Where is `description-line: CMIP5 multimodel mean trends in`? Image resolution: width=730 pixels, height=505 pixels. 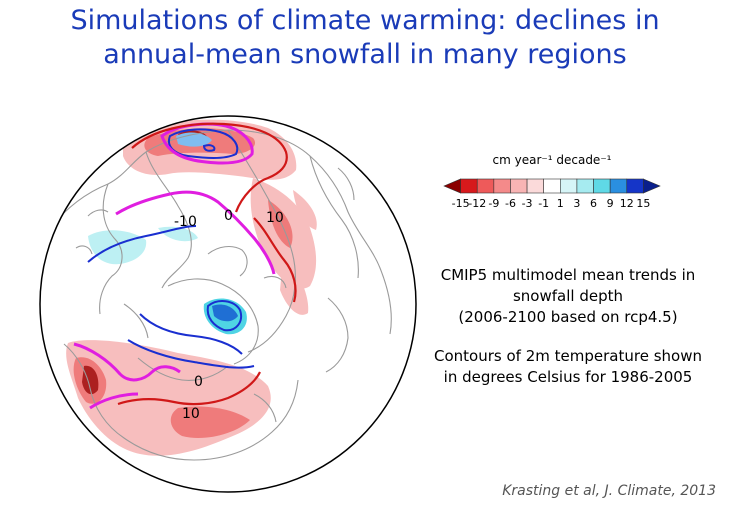
description-line: CMIP5 multimodel mean trends in is located at coordinates (568, 275).